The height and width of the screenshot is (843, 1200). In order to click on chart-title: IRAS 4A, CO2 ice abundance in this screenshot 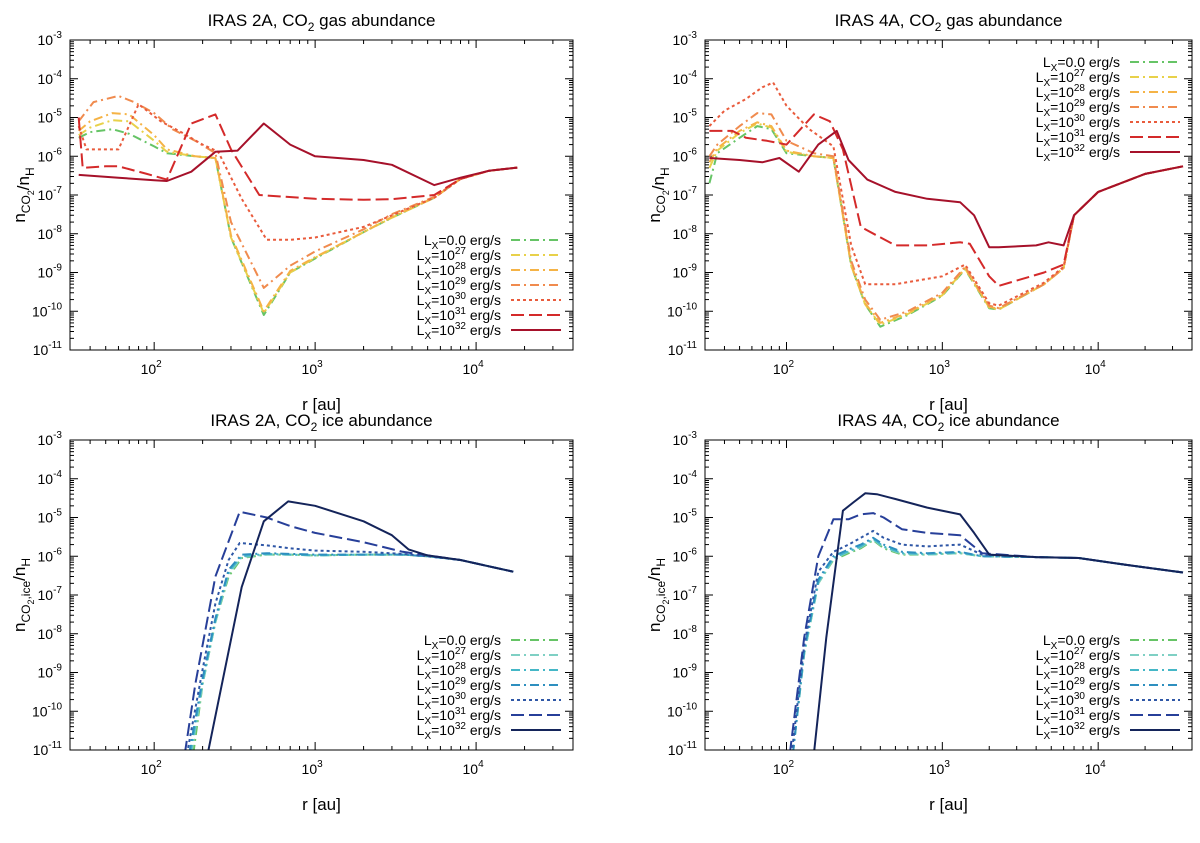, I will do `click(948, 422)`.